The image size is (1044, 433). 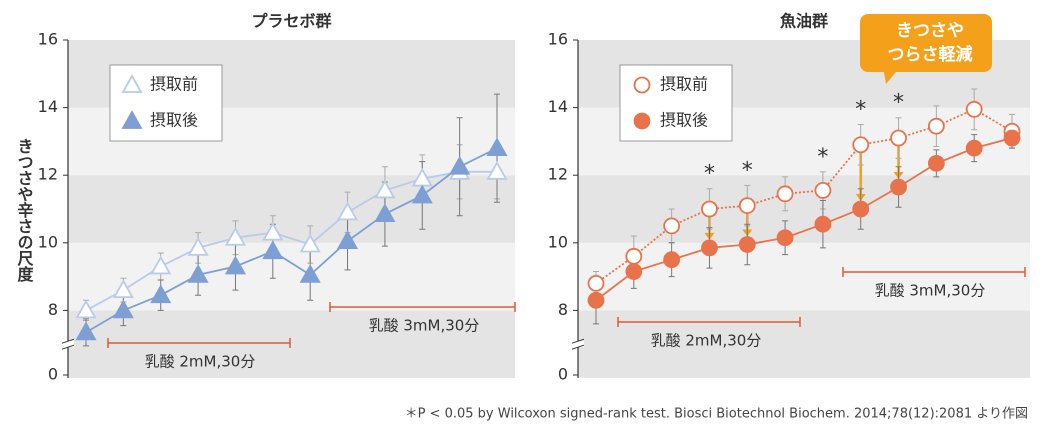 What do you see at coordinates (930, 31) in the screenshot?
I see `callout-text: きつさや` at bounding box center [930, 31].